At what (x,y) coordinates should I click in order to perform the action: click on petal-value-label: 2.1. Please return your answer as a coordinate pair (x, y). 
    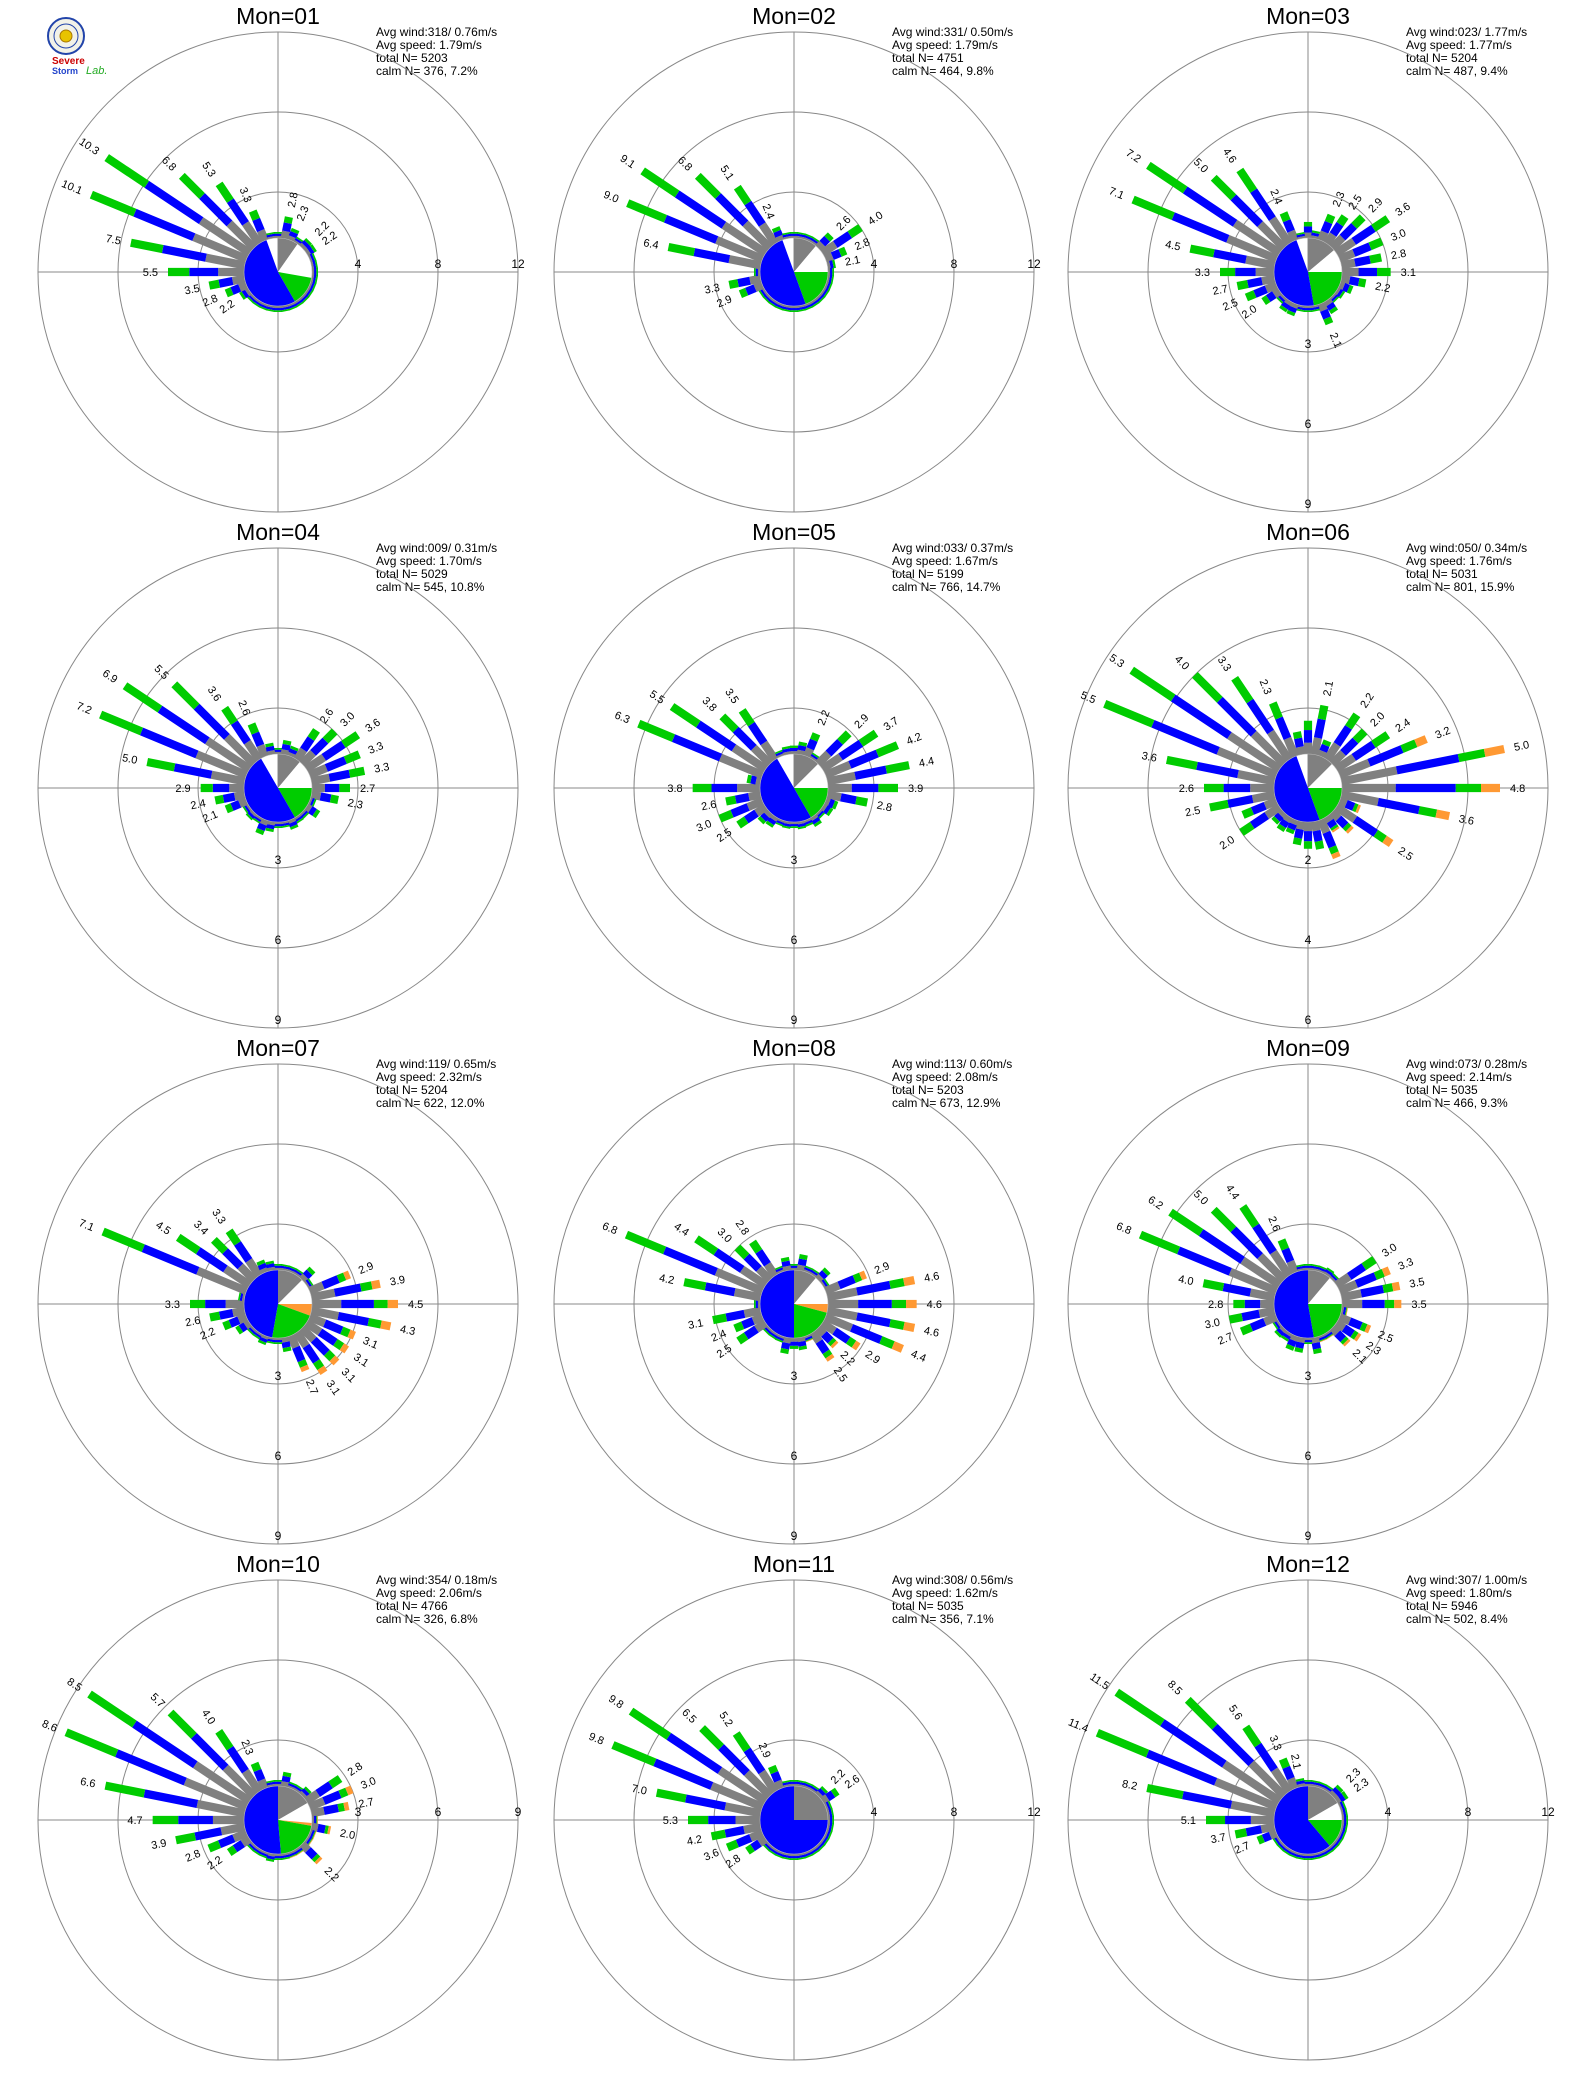
    Looking at the image, I should click on (210, 817).